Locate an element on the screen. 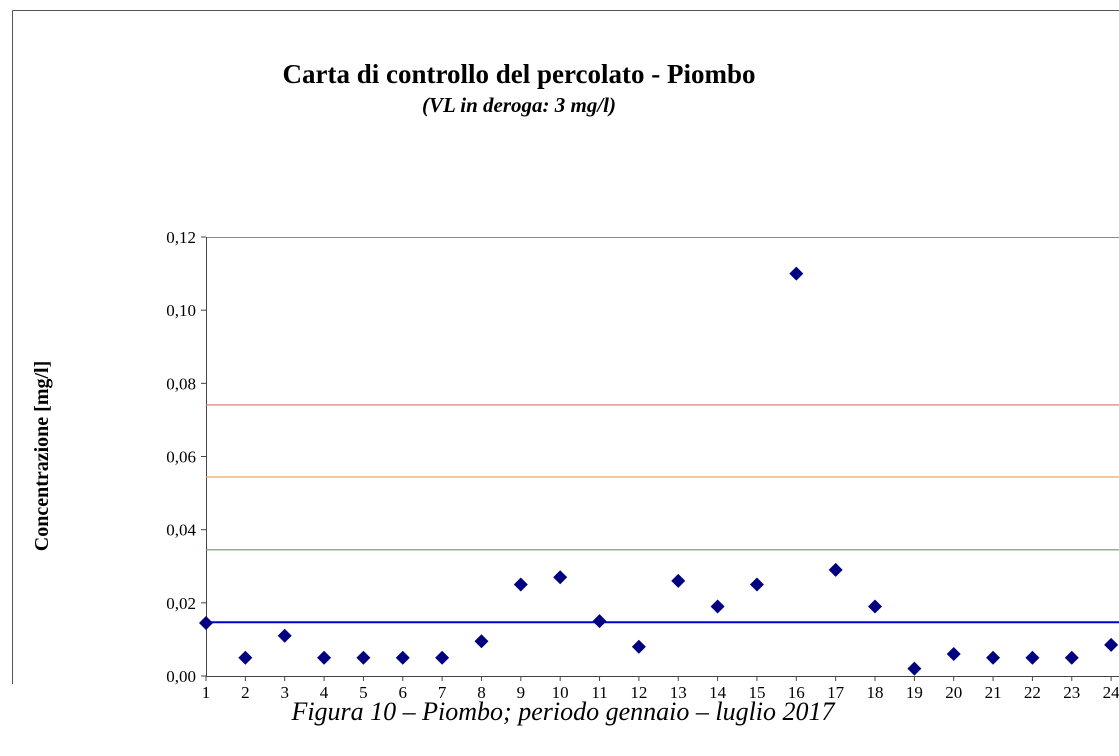 Image resolution: width=1119 pixels, height=756 pixels. x-tick-label: 5 is located at coordinates (363, 692).